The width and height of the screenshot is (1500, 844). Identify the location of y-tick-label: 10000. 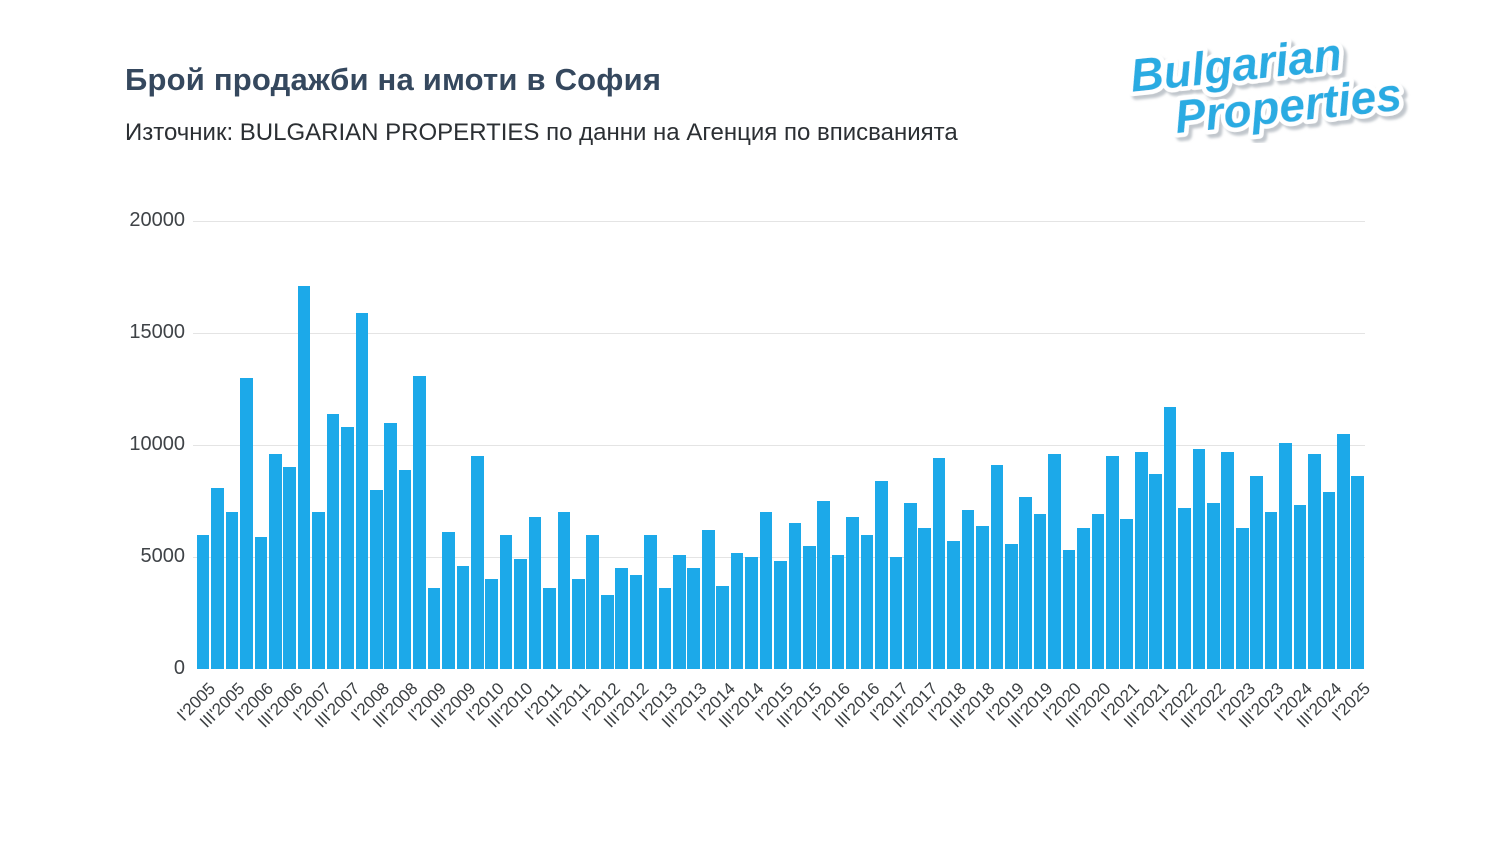
(157, 444).